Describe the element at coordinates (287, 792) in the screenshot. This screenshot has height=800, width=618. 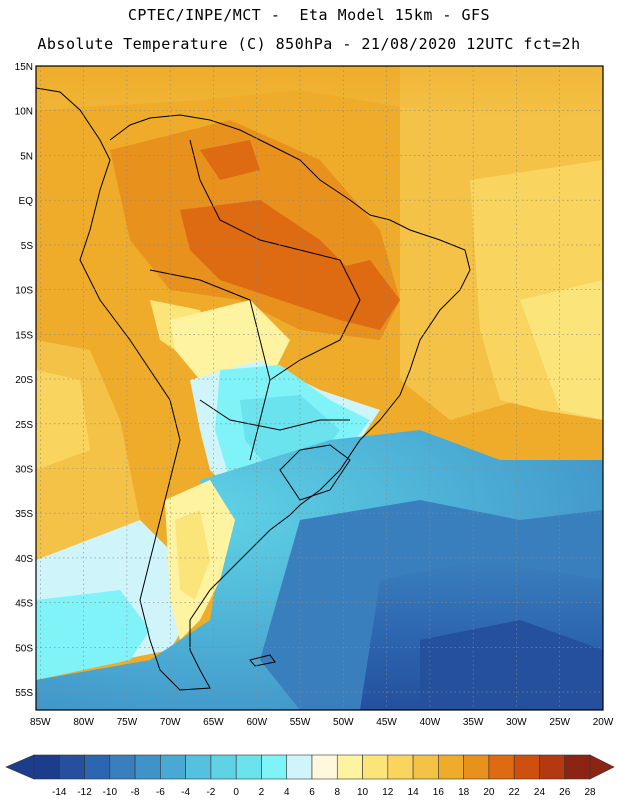
I see `colorbar-label: 4` at that location.